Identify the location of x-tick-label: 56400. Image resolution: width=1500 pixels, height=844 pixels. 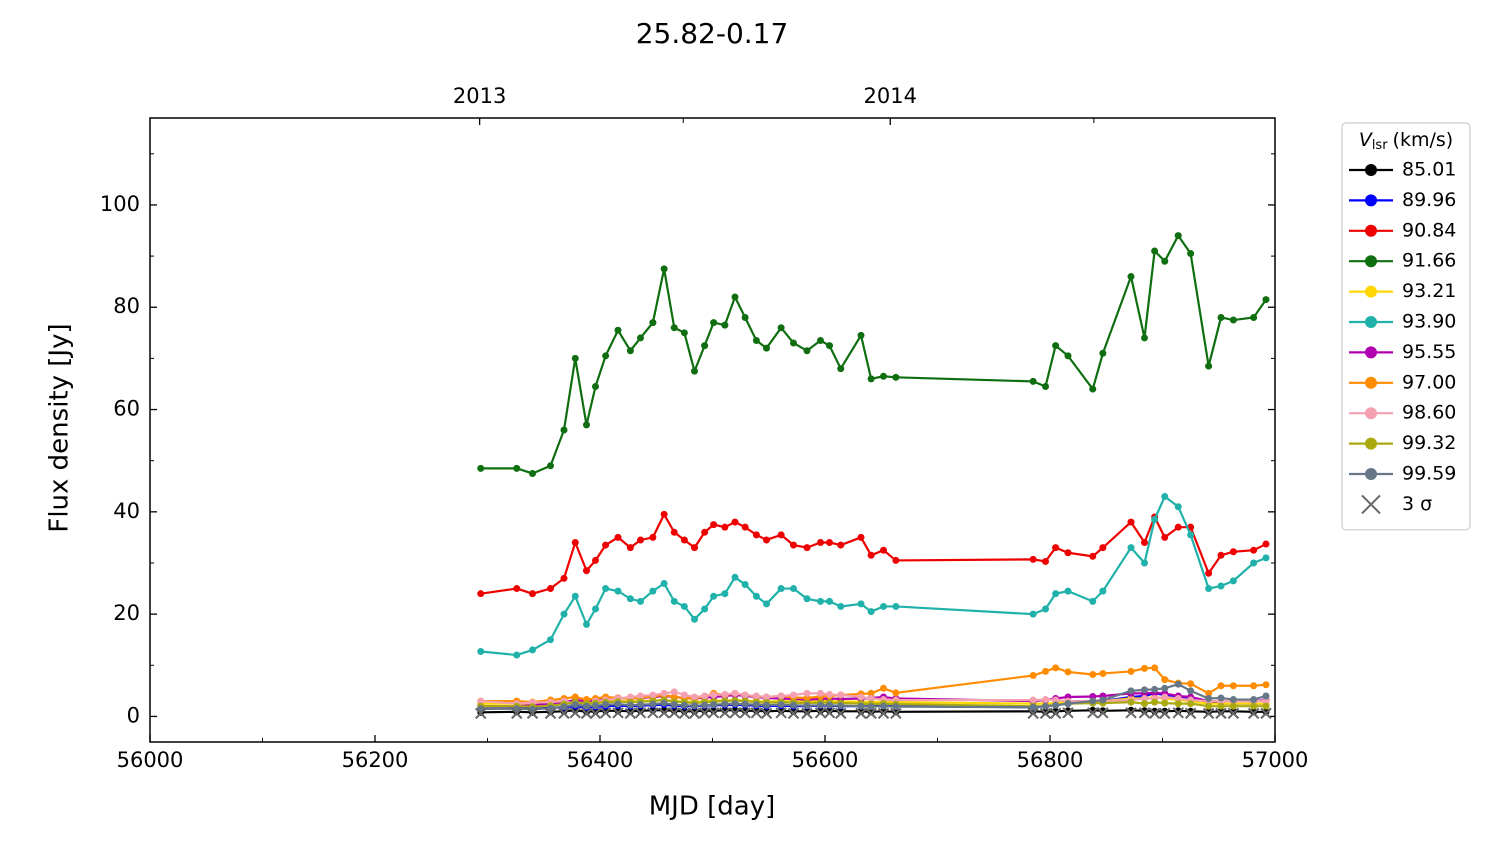
(600, 760).